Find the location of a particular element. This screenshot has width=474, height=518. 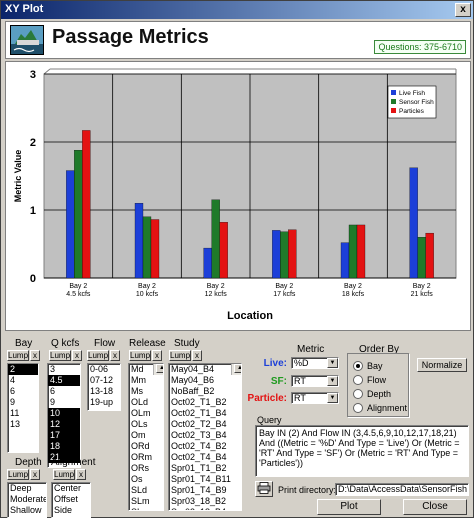

study-lump-button: Lump is located at coordinates (180, 355).